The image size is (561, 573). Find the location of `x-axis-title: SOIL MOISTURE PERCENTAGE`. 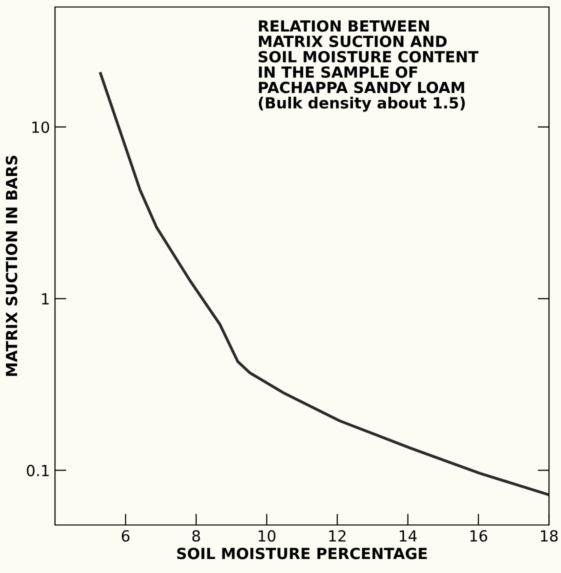

x-axis-title: SOIL MOISTURE PERCENTAGE is located at coordinates (302, 554).